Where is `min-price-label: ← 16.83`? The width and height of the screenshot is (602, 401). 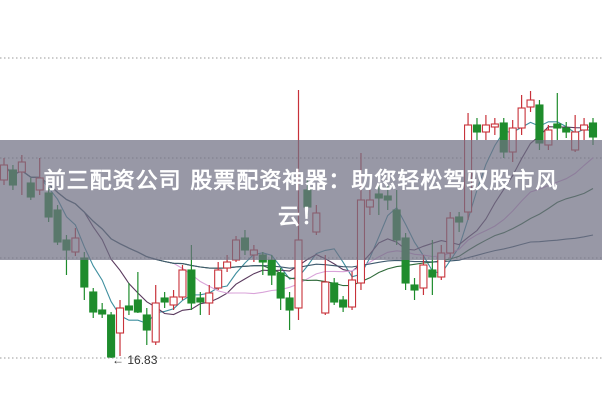 min-price-label: ← 16.83 is located at coordinates (135, 360).